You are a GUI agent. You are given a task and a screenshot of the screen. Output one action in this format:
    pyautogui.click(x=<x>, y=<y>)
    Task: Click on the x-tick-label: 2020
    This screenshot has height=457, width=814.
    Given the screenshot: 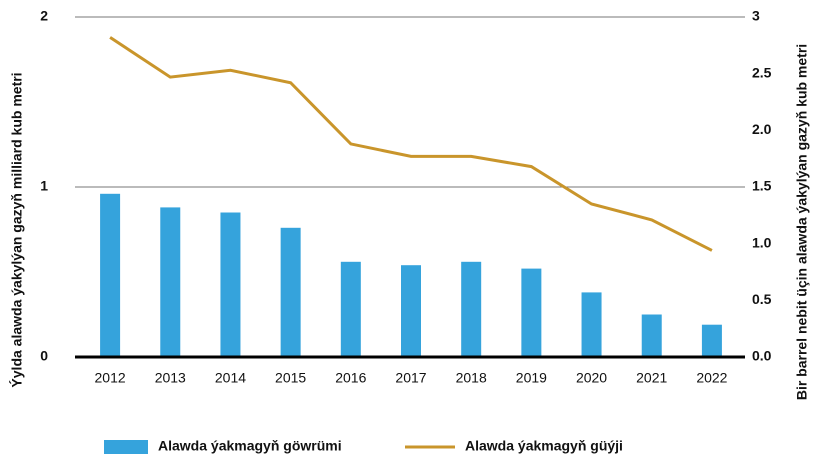 What is the action you would take?
    pyautogui.click(x=591, y=378)
    